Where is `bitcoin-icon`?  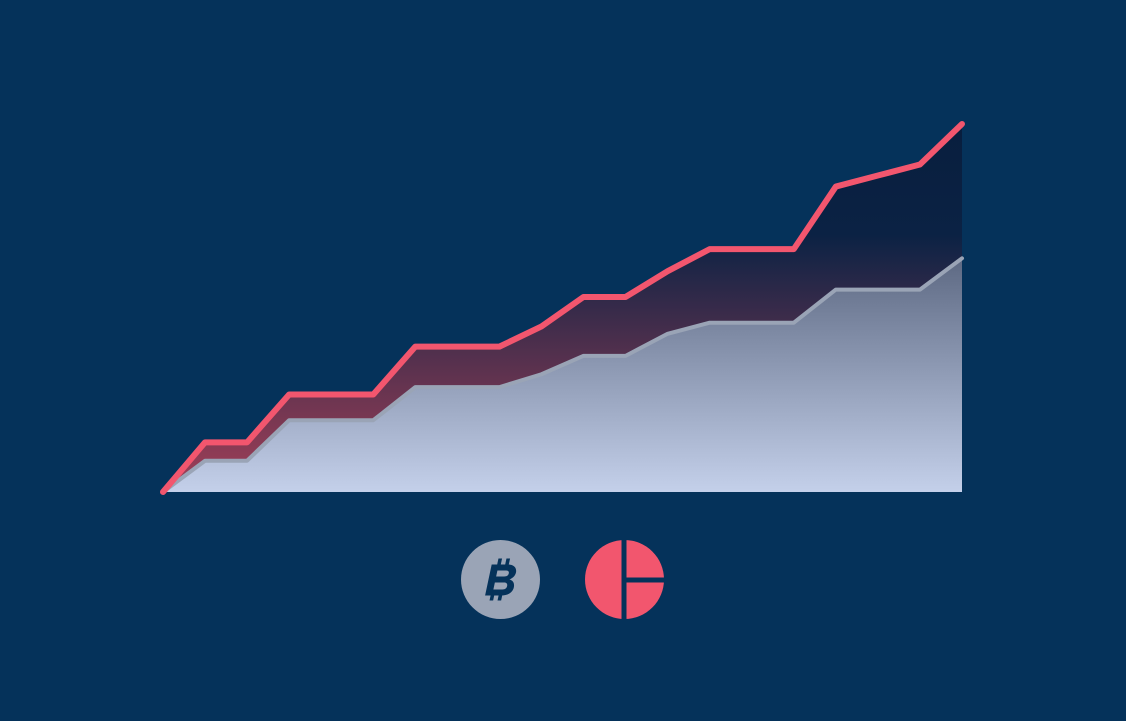
bitcoin-icon is located at coordinates (500, 579).